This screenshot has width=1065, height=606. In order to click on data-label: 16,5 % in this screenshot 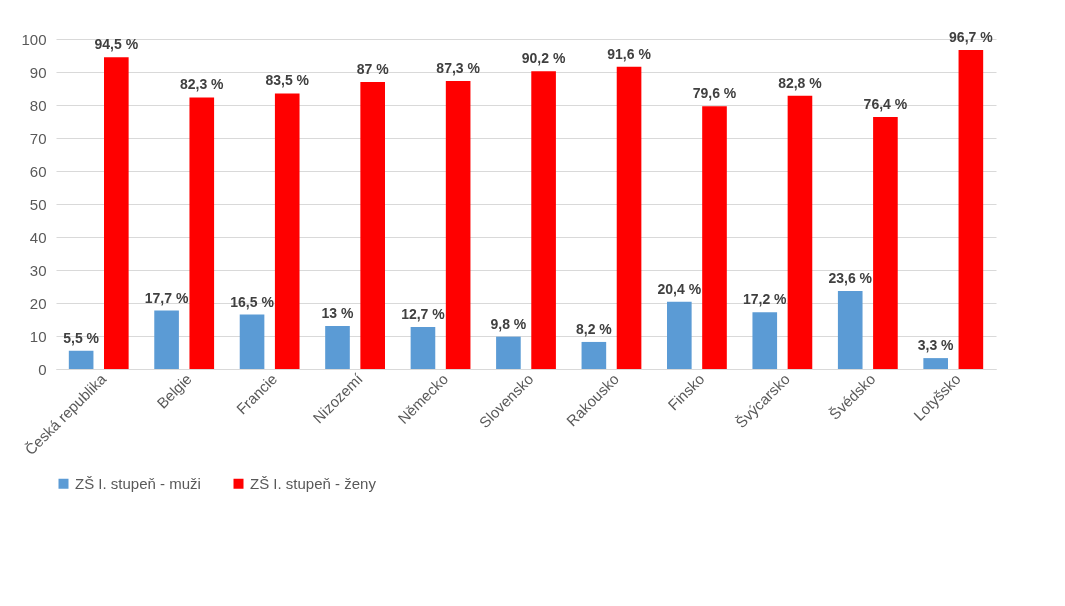, I will do `click(252, 301)`.